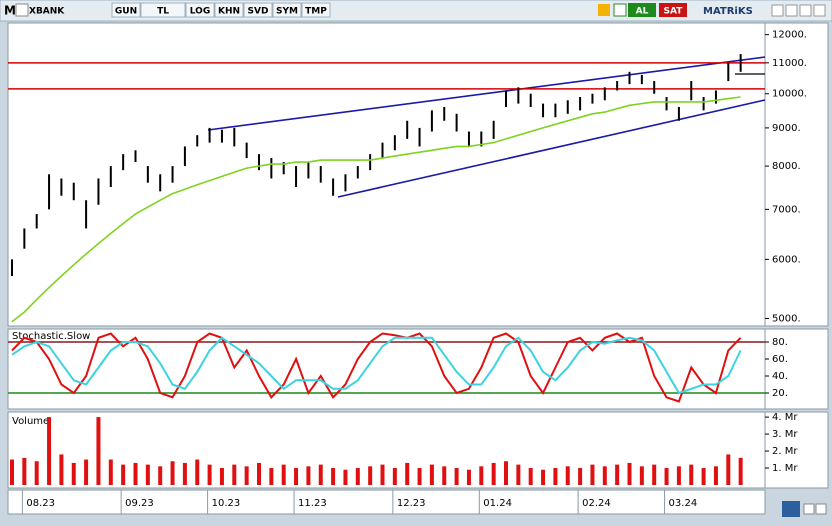 This screenshot has width=832, height=526. I want to click on buy-label: AL, so click(642, 12).